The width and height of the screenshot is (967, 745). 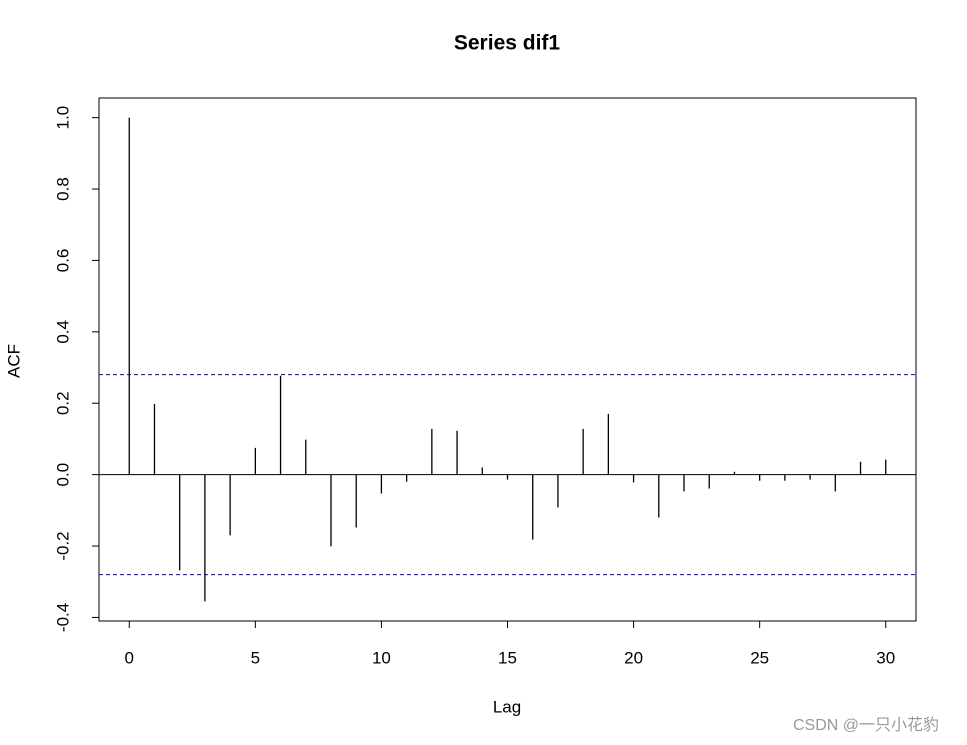 What do you see at coordinates (62, 475) in the screenshot?
I see `y-tick-label: 0.0` at bounding box center [62, 475].